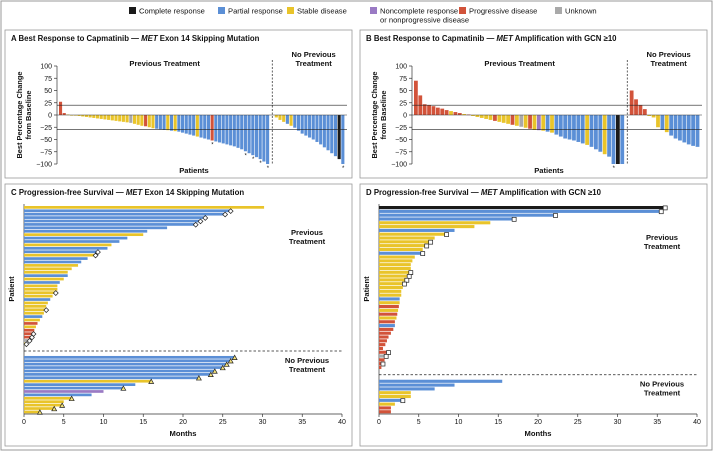  I want to click on panel-title-pre: Best Response to Capmatinib —, so click(435, 38).